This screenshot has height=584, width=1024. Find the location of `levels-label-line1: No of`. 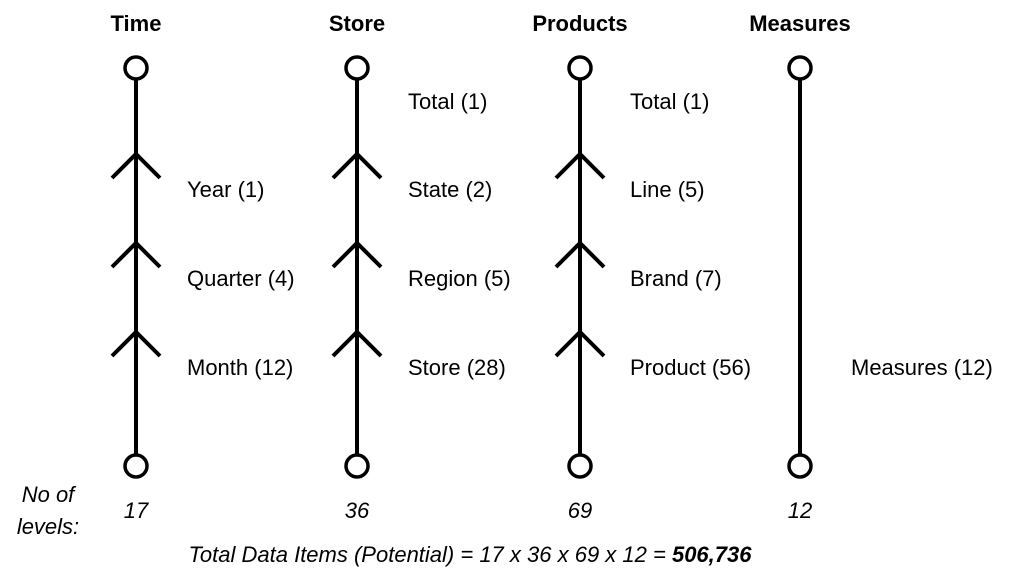

levels-label-line1: No of is located at coordinates (49, 494).